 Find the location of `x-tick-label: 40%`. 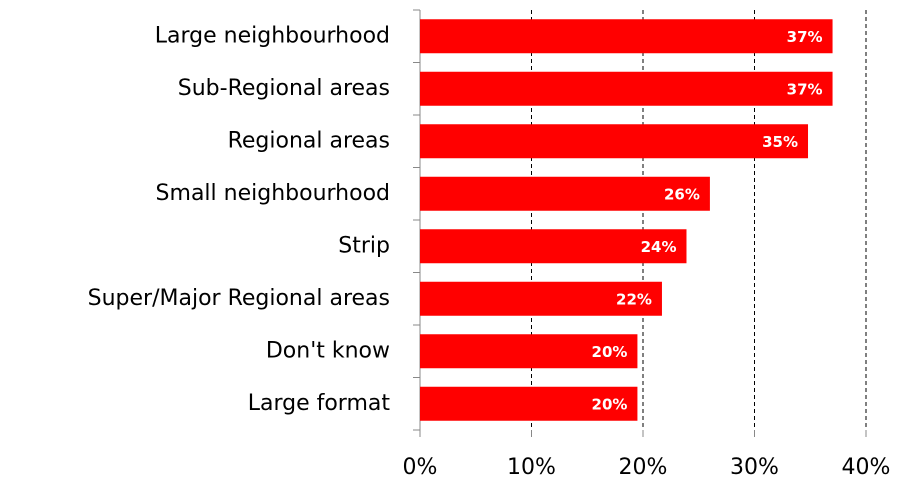

x-tick-label: 40% is located at coordinates (866, 467).